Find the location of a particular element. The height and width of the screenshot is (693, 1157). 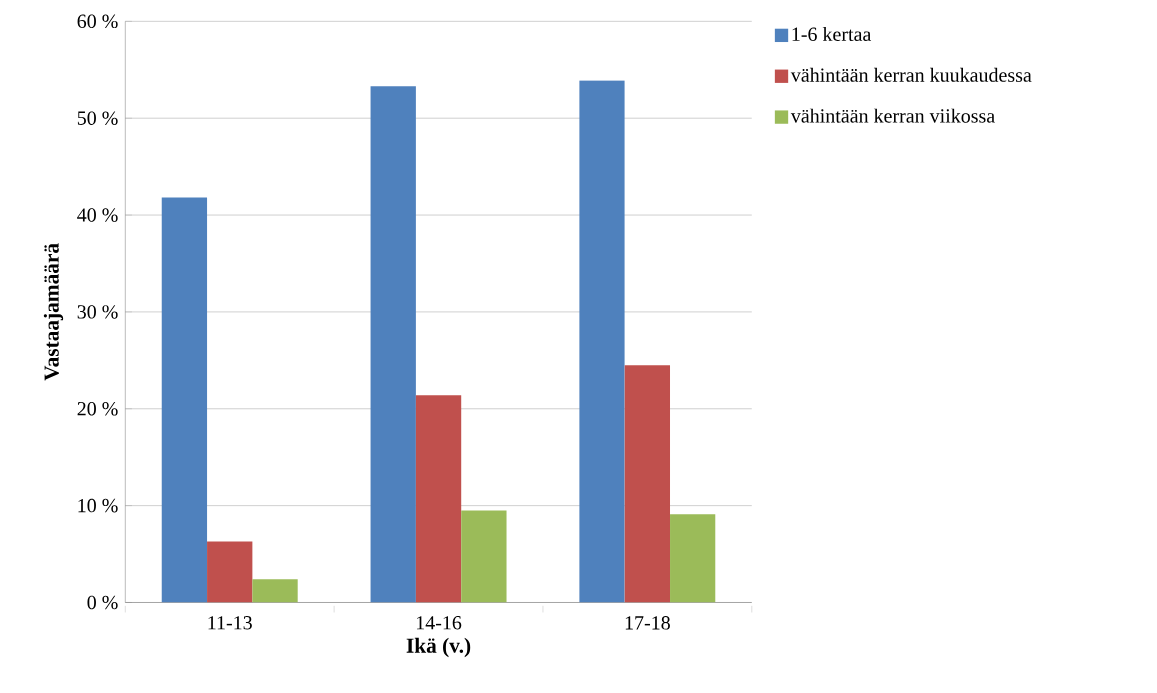

x-axis-title: Ikä (v.) is located at coordinates (438, 647).